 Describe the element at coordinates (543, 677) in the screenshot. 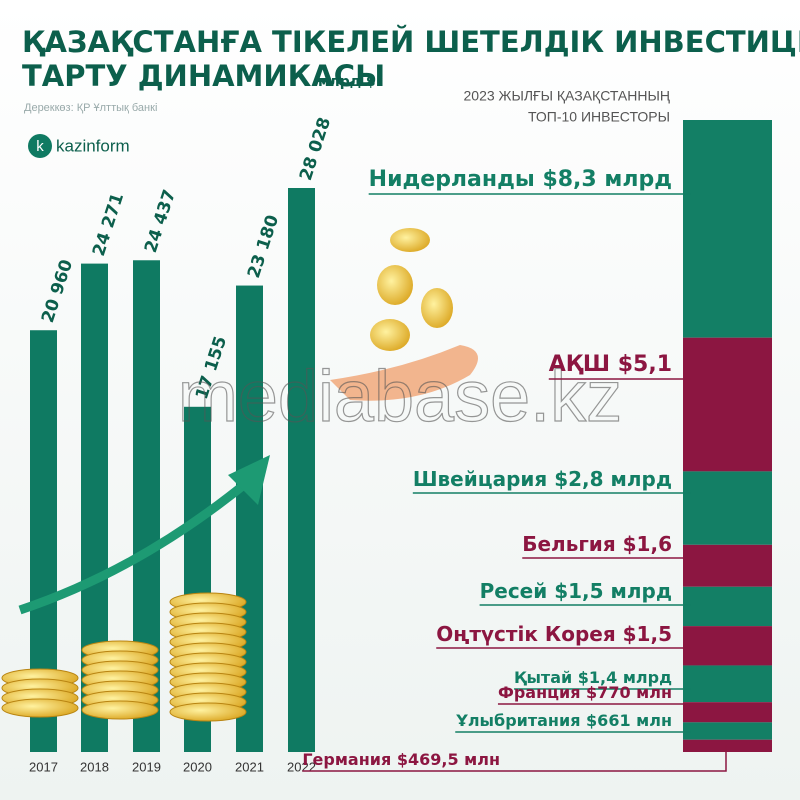

I see `country: Қытай` at that location.